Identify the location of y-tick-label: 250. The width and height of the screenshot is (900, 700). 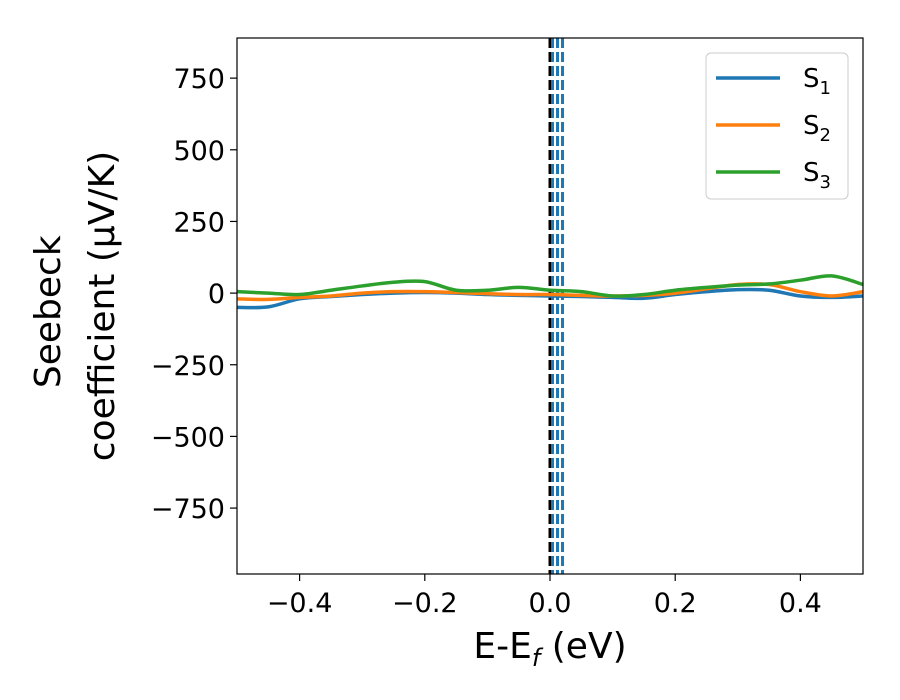
(199, 222).